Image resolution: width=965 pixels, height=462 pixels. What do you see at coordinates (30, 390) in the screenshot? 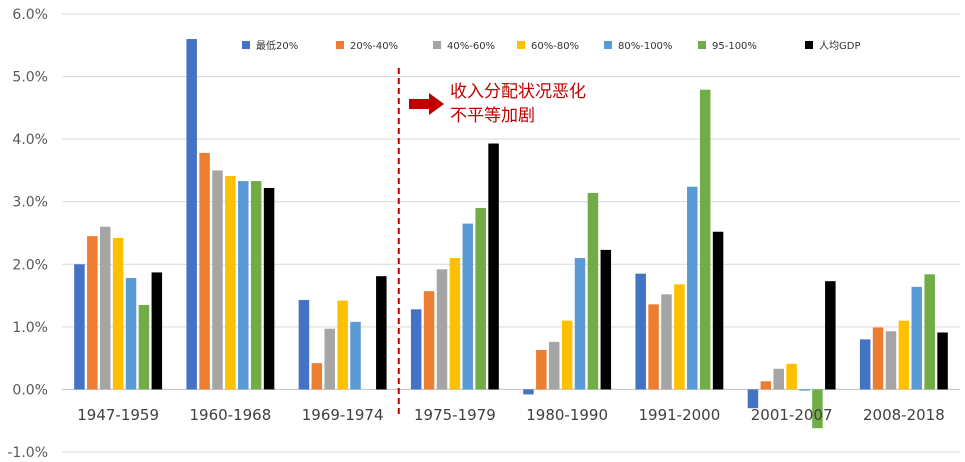
I see `y-tick-label: 0.0%` at bounding box center [30, 390].